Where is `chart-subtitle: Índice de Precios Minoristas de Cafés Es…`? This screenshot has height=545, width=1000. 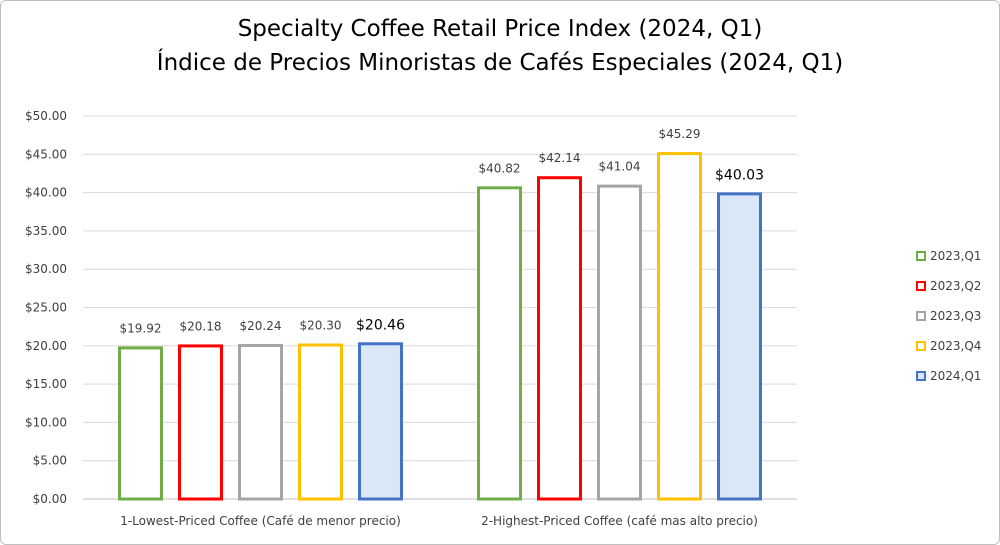
chart-subtitle: Índice de Precios Minoristas de Cafés Es… is located at coordinates (500, 63).